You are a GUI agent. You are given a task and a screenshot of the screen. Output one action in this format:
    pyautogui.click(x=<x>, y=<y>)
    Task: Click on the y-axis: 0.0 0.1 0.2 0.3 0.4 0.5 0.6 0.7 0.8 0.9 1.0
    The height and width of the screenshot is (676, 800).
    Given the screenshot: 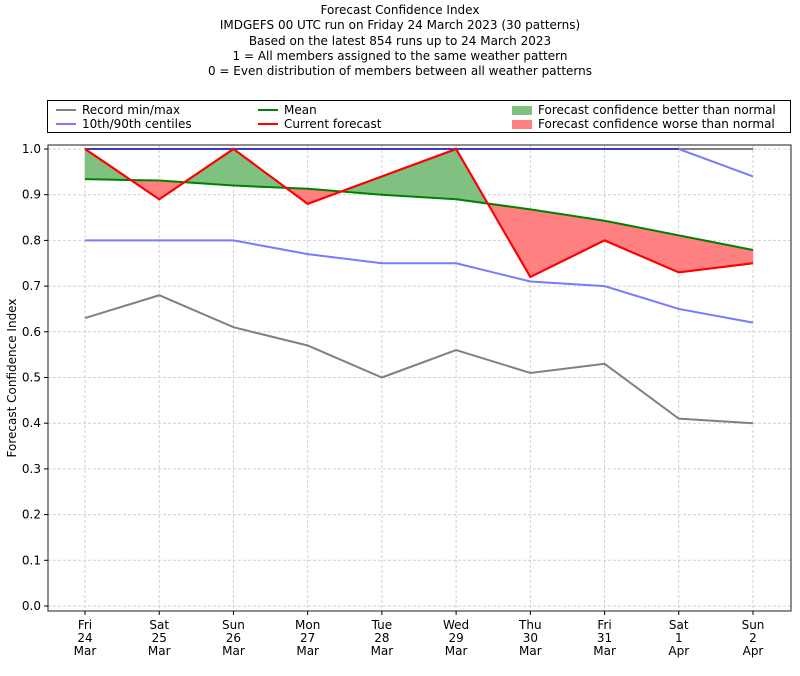 What is the action you would take?
    pyautogui.click(x=35, y=377)
    